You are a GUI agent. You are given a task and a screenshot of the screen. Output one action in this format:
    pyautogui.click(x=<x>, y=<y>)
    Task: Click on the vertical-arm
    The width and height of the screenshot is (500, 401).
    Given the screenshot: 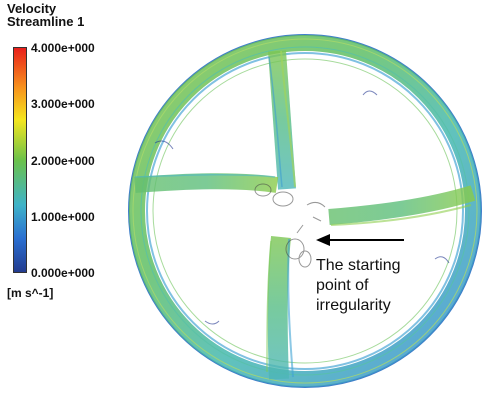 What is the action you would take?
    pyautogui.click(x=281, y=215)
    